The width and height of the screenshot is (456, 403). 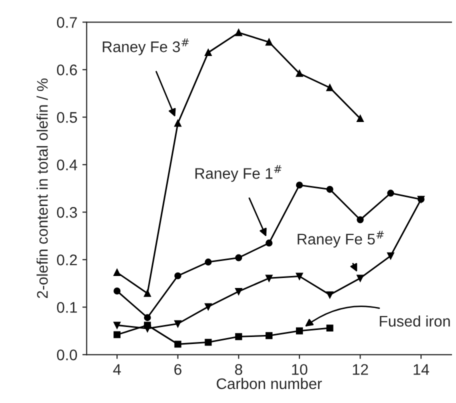 What do you see at coordinates (66, 260) in the screenshot?
I see `y-tick-label: 0.2` at bounding box center [66, 260].